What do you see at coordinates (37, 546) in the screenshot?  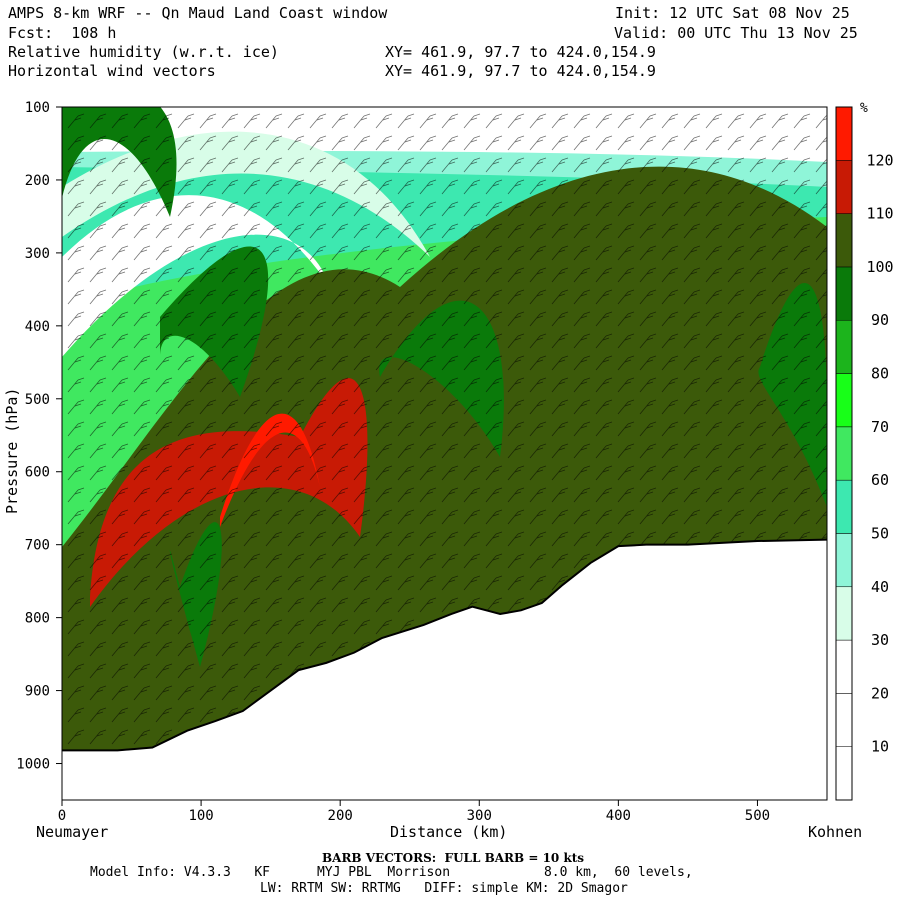 I see `y-tick-label: 700` at bounding box center [37, 546].